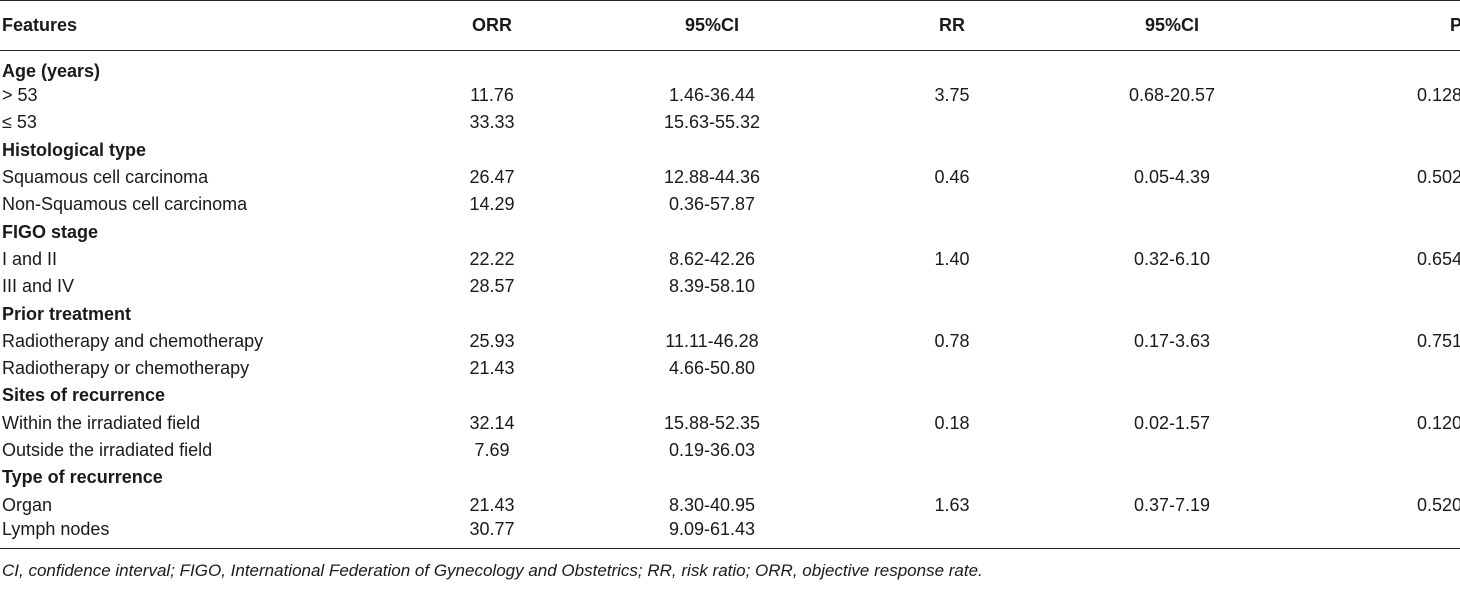 The image size is (1460, 597). I want to click on table-row: Organ 21.43 8.30-40.95 1.63 0.37-7.19 0.520, so click(730, 504).